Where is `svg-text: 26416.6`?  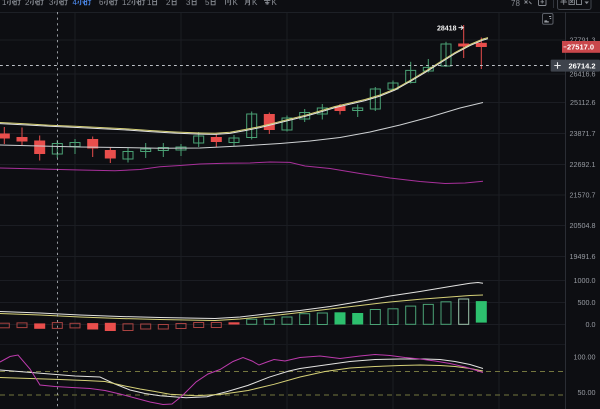 svg-text: 26416.6 is located at coordinates (583, 73).